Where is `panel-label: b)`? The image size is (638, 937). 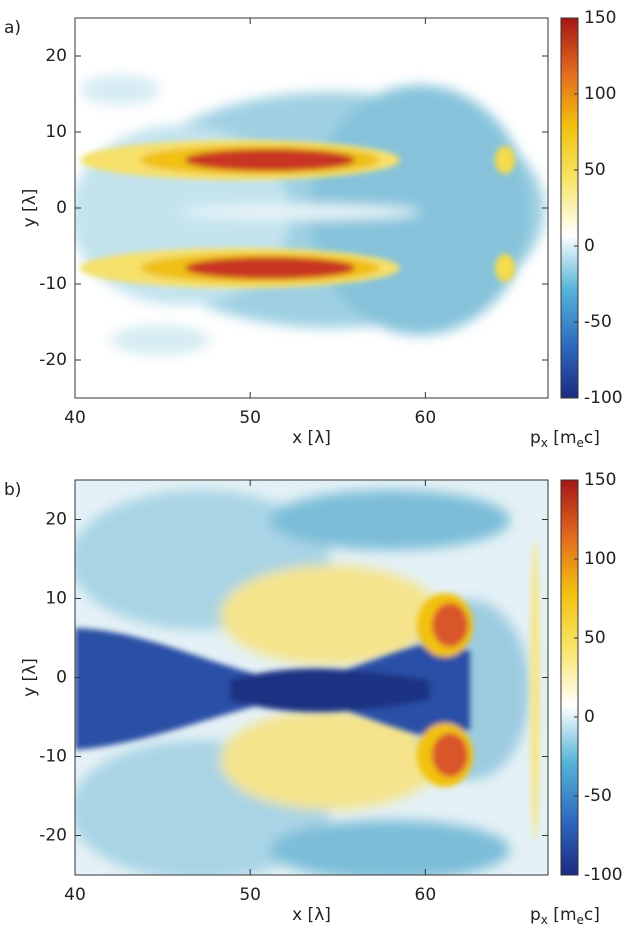
panel-label: b) is located at coordinates (12, 490).